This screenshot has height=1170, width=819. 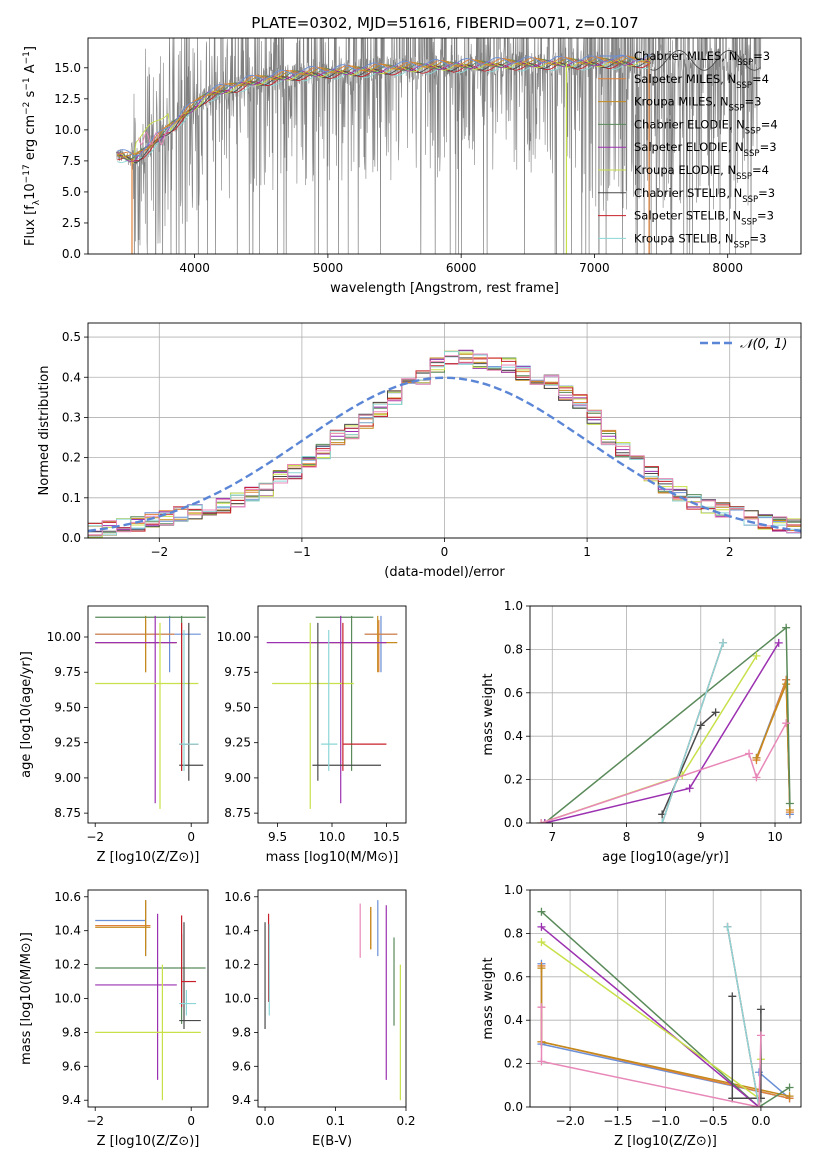 I want to click on y-tick-label: 0.0, so click(x=513, y=1107).